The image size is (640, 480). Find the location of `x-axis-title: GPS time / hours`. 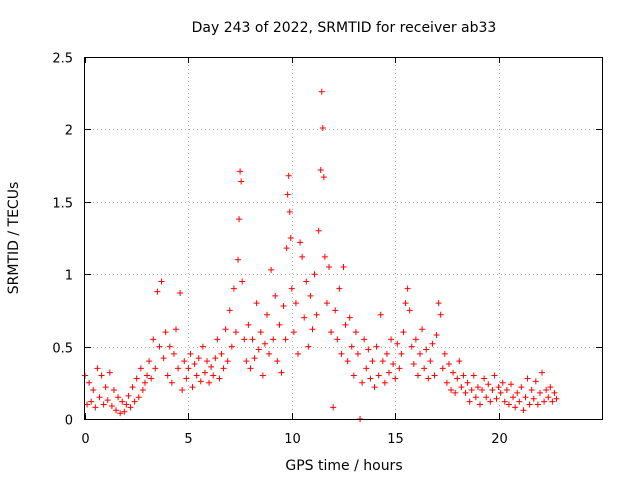

x-axis-title: GPS time / hours is located at coordinates (343, 466).